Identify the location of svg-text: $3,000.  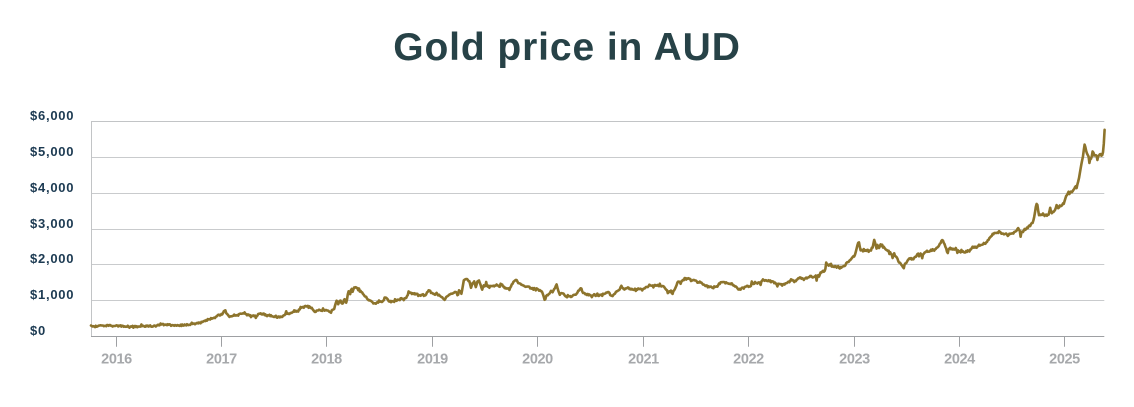
(52, 223).